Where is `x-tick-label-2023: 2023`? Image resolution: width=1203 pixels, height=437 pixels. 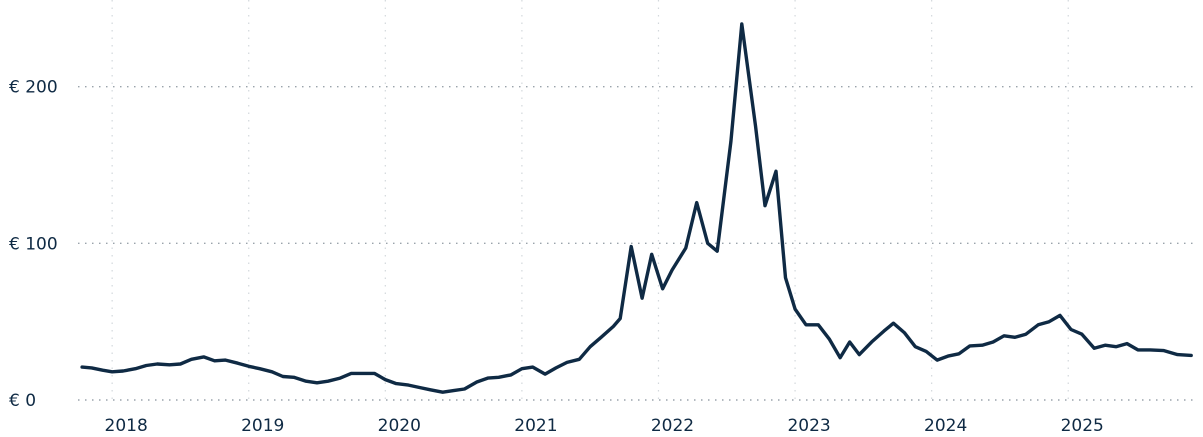
x-tick-label-2023: 2023 is located at coordinates (808, 426).